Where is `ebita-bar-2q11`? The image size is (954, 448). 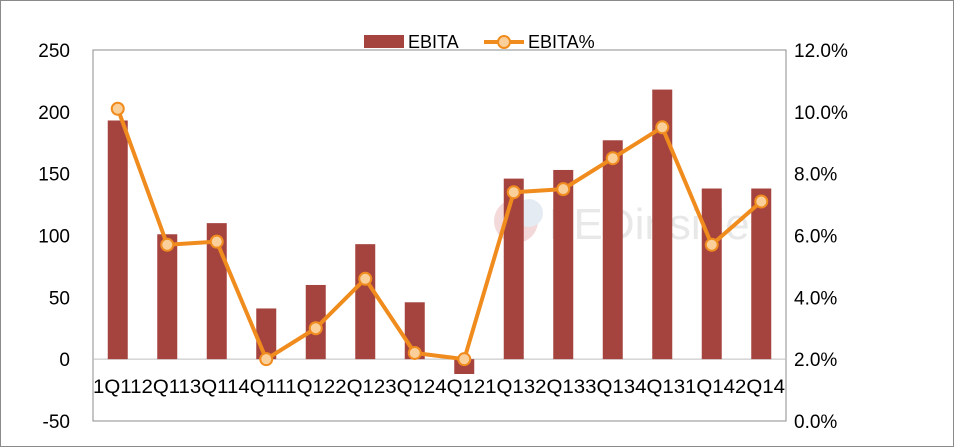 ebita-bar-2q11 is located at coordinates (167, 297).